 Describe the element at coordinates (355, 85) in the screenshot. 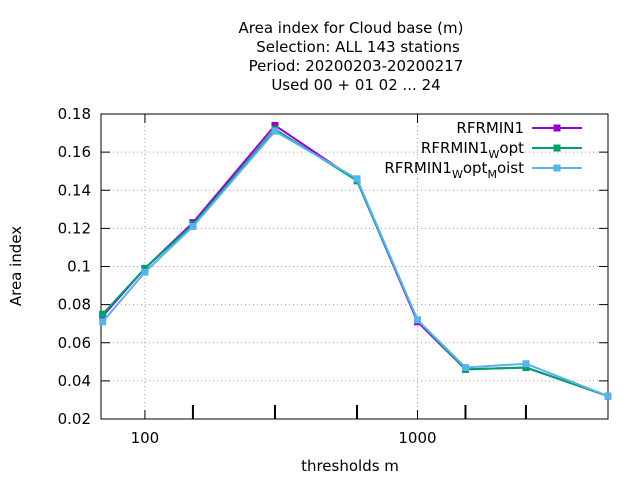

I see `title-line-4: Used 00 + 01 02 ... 24` at that location.